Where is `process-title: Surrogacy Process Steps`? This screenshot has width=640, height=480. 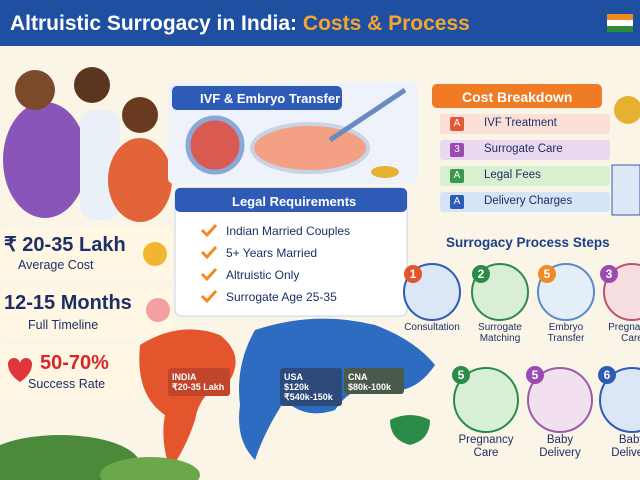
process-title: Surrogacy Process Steps is located at coordinates (528, 242).